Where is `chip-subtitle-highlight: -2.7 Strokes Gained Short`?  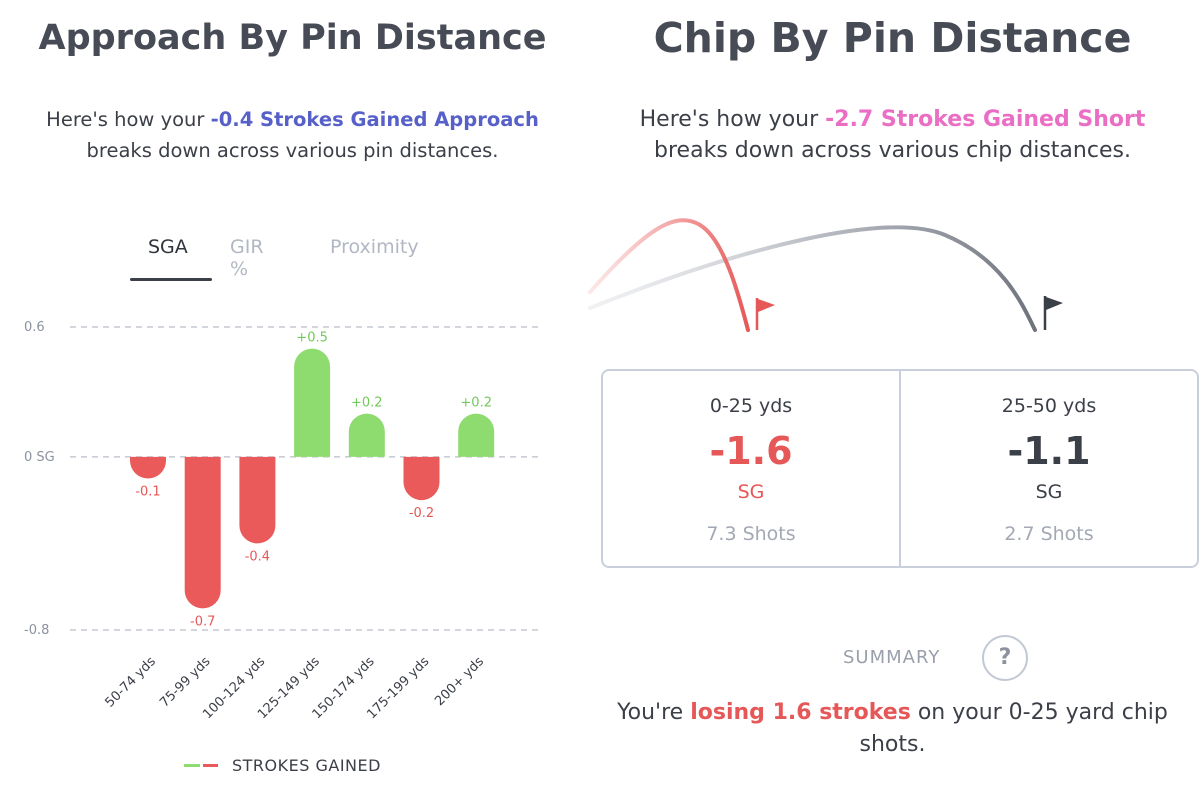 chip-subtitle-highlight: -2.7 Strokes Gained Short is located at coordinates (985, 119).